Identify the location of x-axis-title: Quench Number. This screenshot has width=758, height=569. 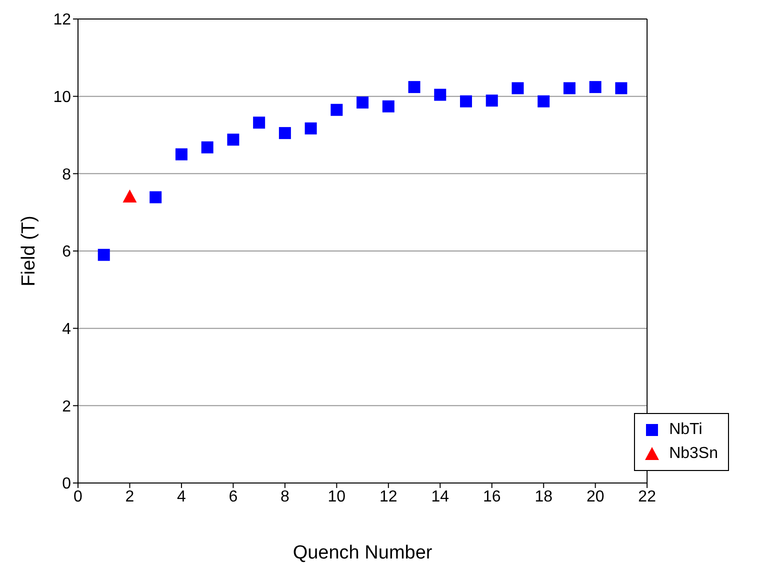
(362, 553).